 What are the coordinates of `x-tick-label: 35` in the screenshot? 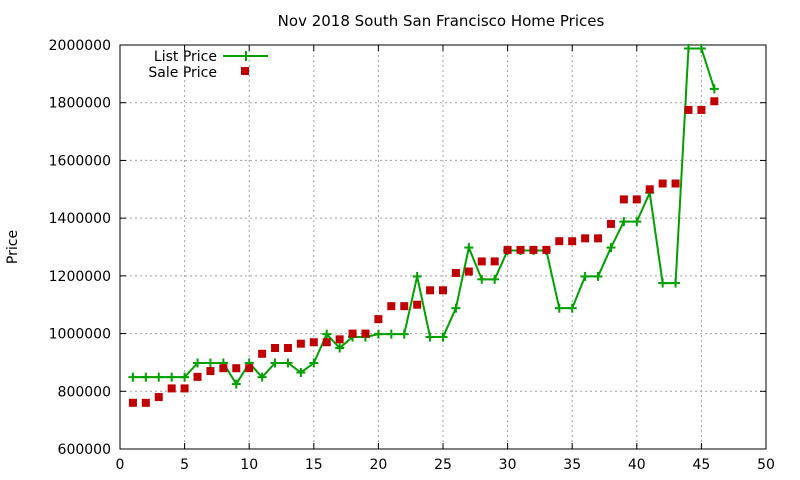 It's located at (572, 465).